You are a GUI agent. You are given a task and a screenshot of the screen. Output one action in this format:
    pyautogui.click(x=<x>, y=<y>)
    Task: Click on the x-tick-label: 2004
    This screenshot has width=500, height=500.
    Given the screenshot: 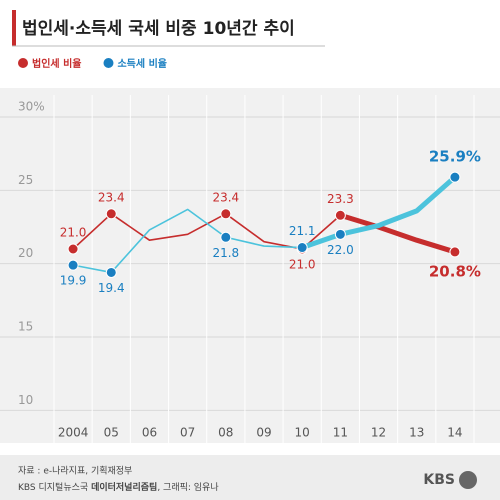 What is the action you would take?
    pyautogui.click(x=73, y=433)
    